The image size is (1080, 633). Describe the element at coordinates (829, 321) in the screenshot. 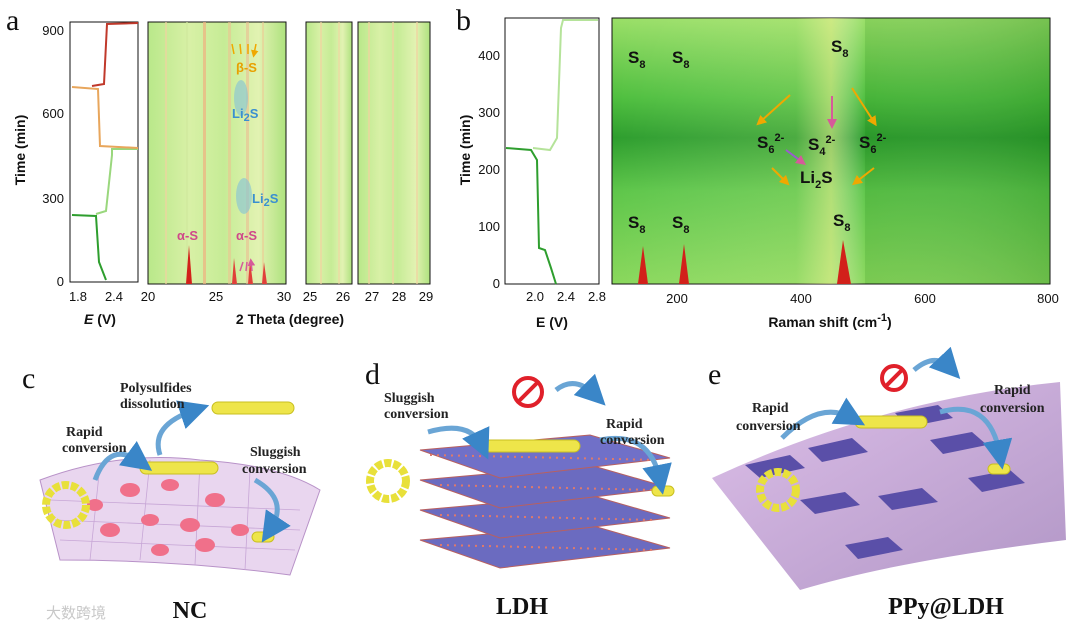

I see `panel-b-raman-xlabel: Raman shift (cm-1)` at that location.